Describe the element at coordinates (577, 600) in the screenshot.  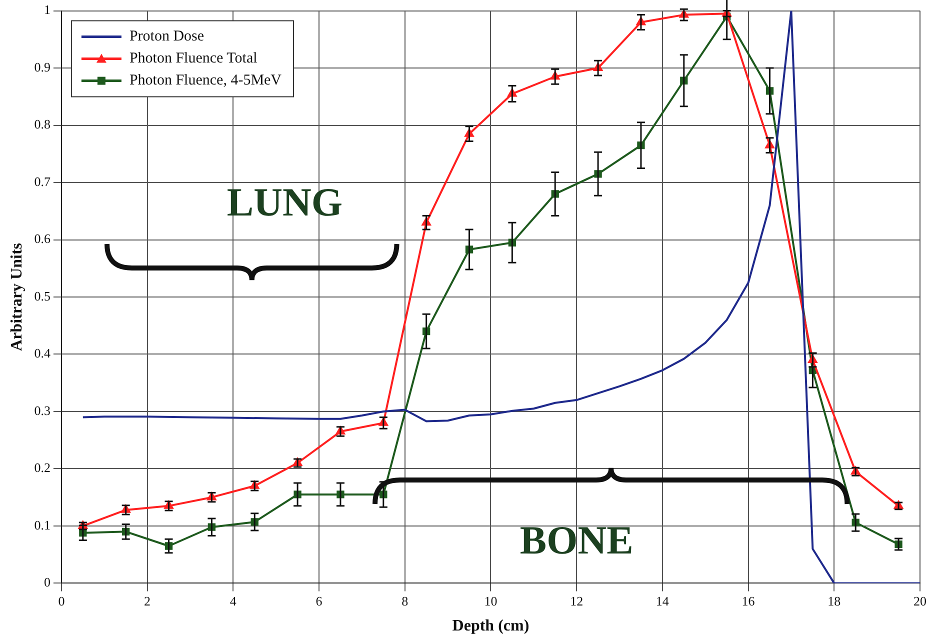
I see `x-tick-label: 12` at that location.